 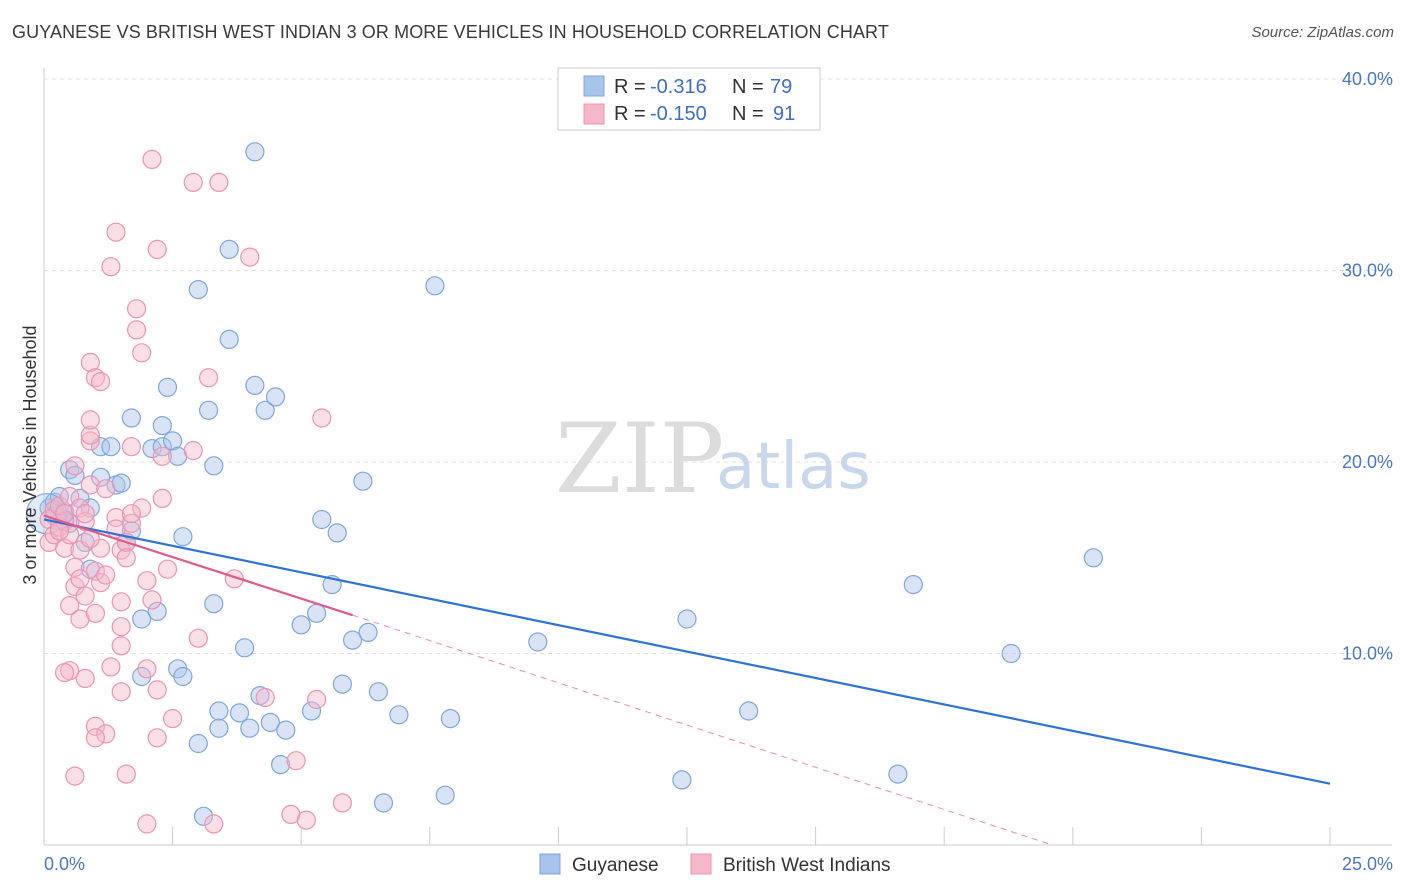 I want to click on legend-swatch-guyanese, so click(x=594, y=86).